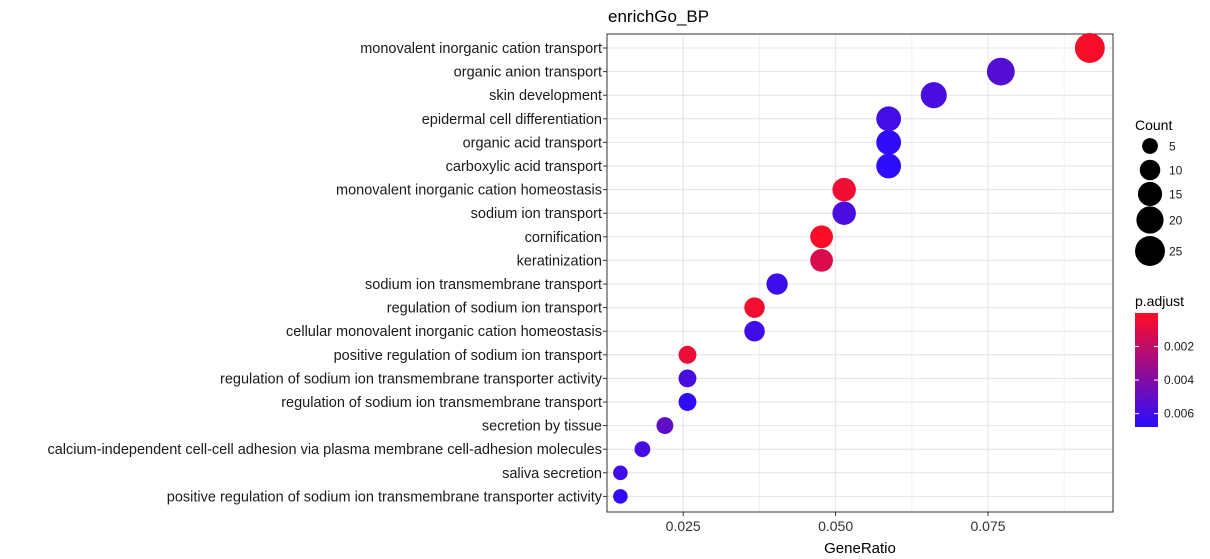 This screenshot has height=559, width=1210. I want to click on count-legend-label: 20, so click(1176, 221).